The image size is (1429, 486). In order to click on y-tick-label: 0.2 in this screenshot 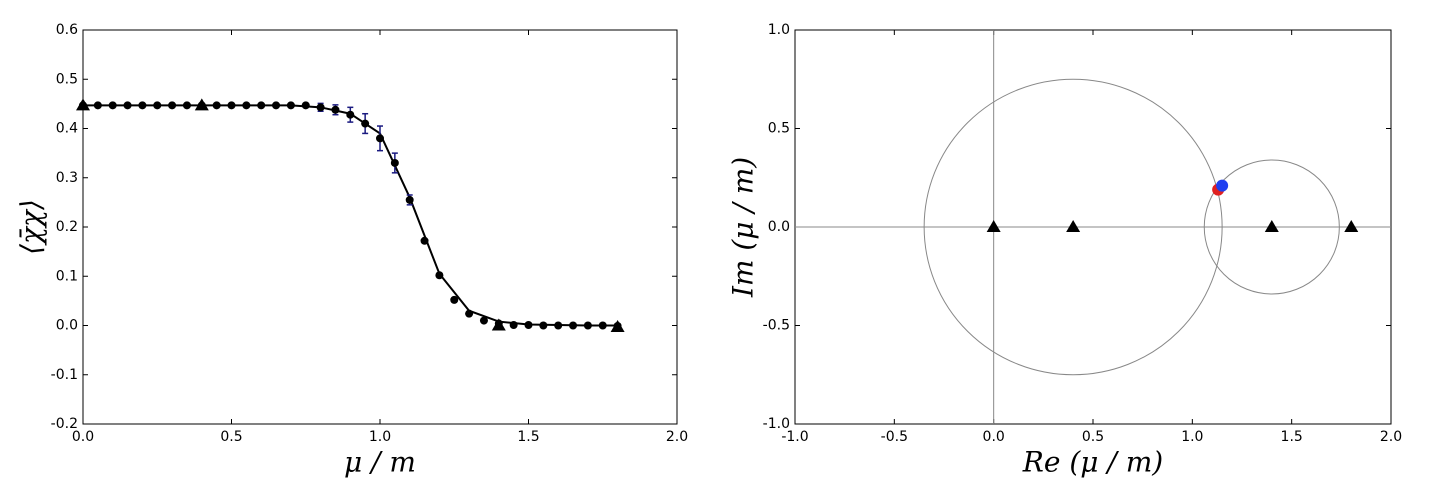, I will do `click(67, 227)`.